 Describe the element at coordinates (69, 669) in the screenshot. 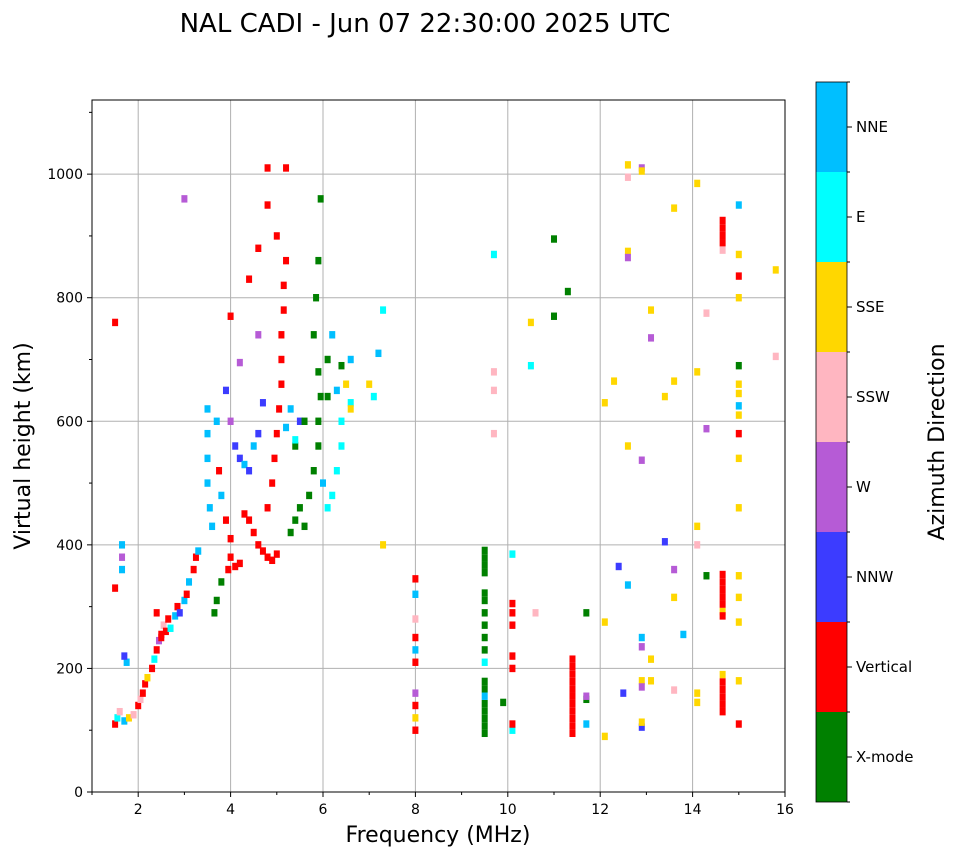

I see `y-tick-label: 200` at that location.